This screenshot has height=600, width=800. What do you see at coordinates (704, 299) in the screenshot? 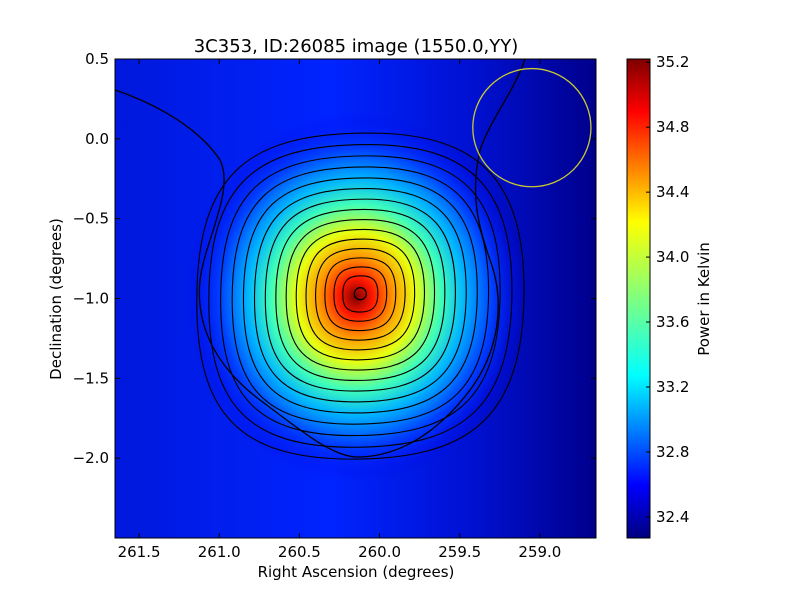
I see `colorbar-label: Power in Kelvin` at bounding box center [704, 299].